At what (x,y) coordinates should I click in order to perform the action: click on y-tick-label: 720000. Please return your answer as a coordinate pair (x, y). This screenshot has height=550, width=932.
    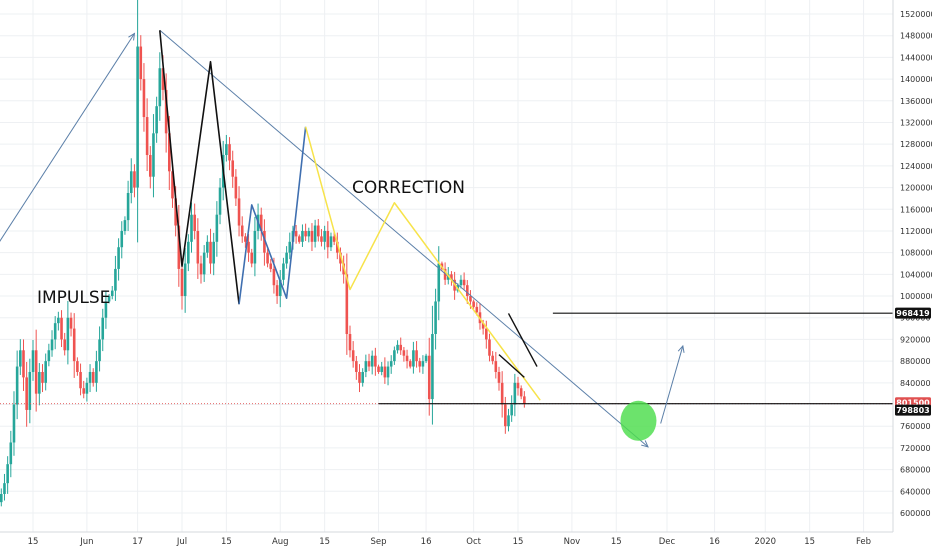
    Looking at the image, I should click on (915, 448).